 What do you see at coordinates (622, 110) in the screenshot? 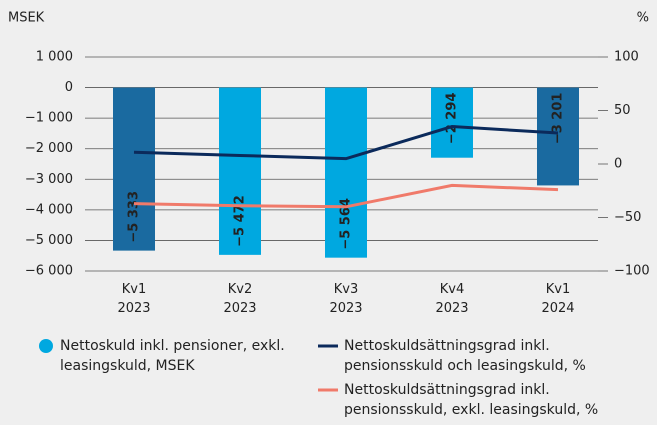
I see `y2-tick-label: 50` at bounding box center [622, 110].